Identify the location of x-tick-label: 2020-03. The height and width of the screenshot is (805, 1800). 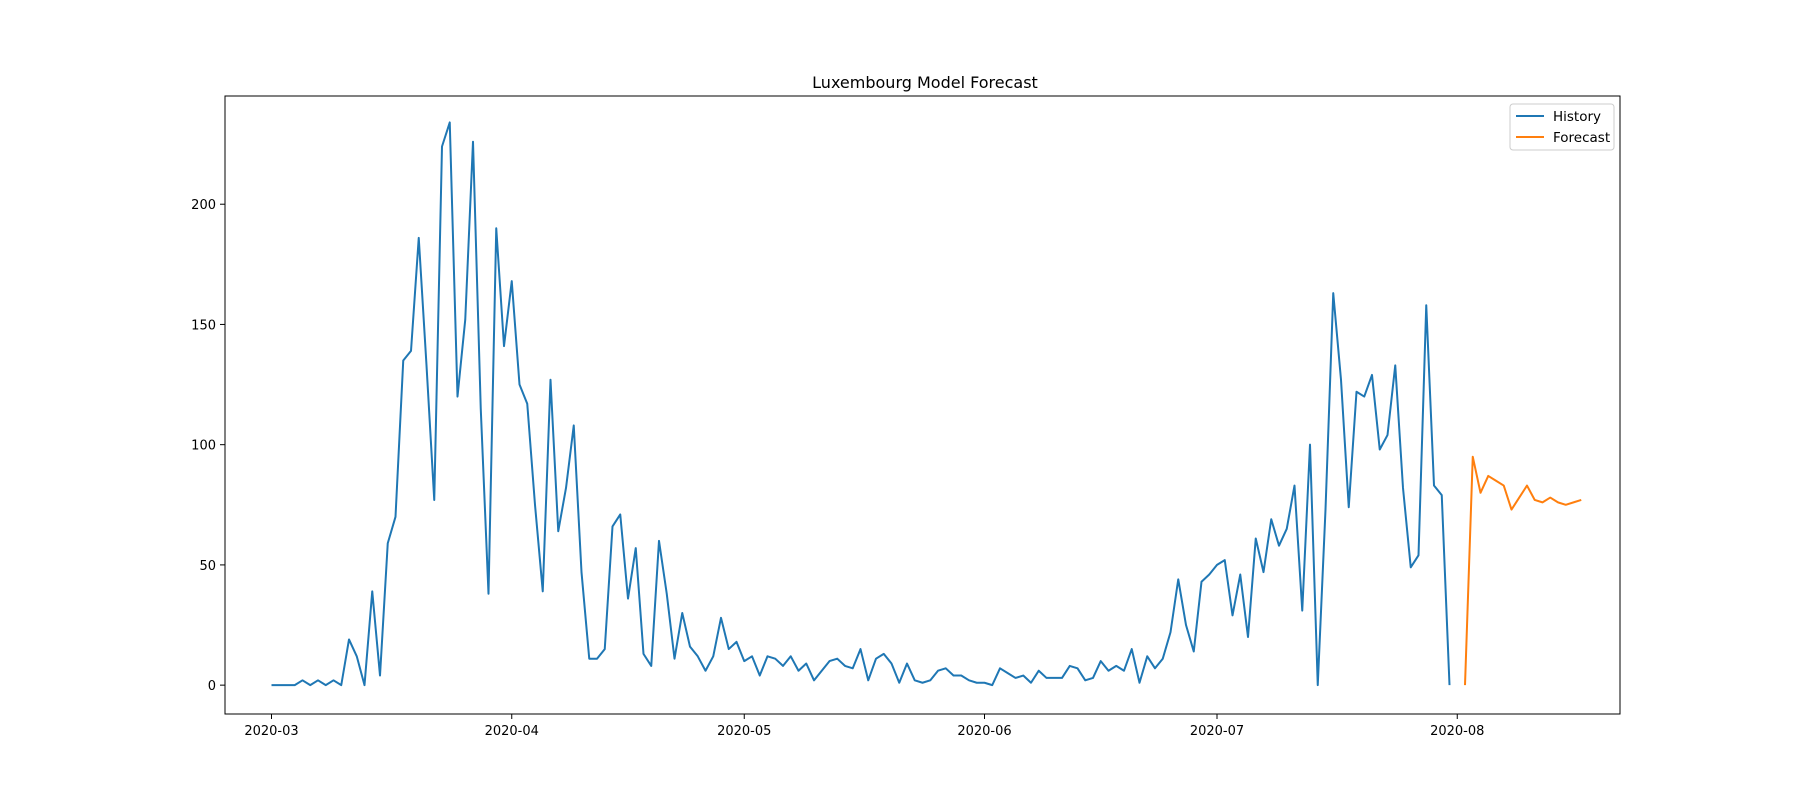
(271, 731).